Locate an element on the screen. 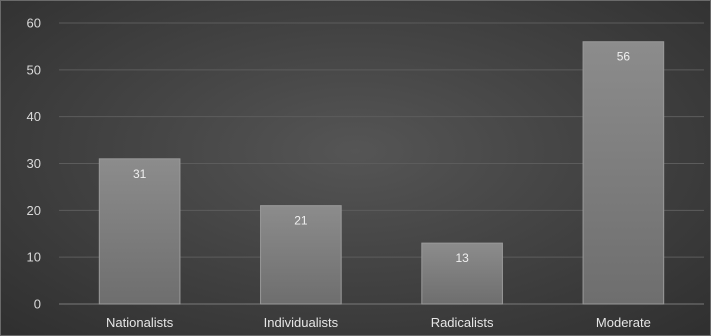  y-tick-label-60: 60 is located at coordinates (34, 23).